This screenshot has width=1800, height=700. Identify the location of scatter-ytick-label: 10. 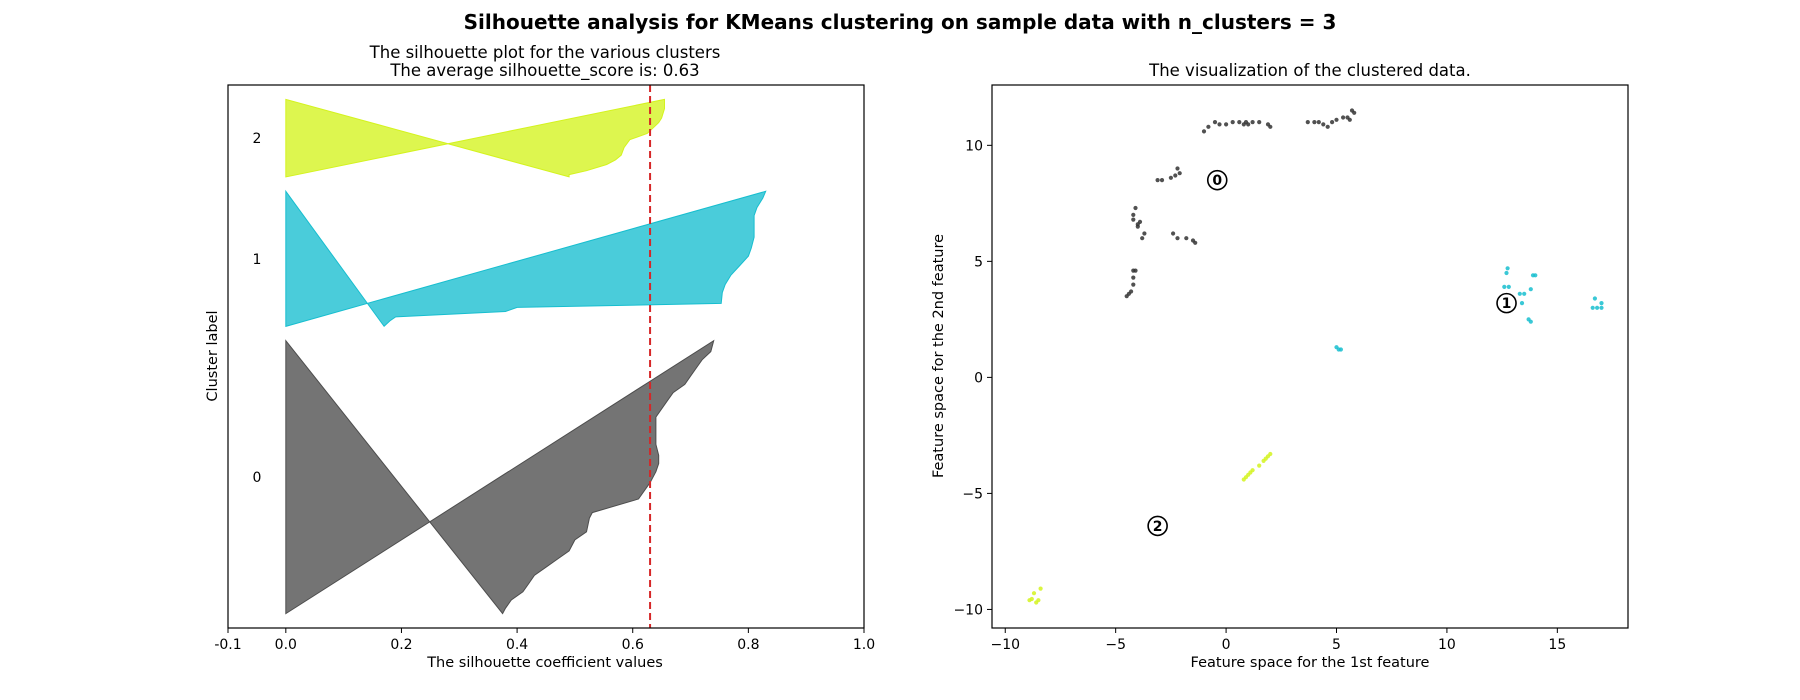
(974, 146).